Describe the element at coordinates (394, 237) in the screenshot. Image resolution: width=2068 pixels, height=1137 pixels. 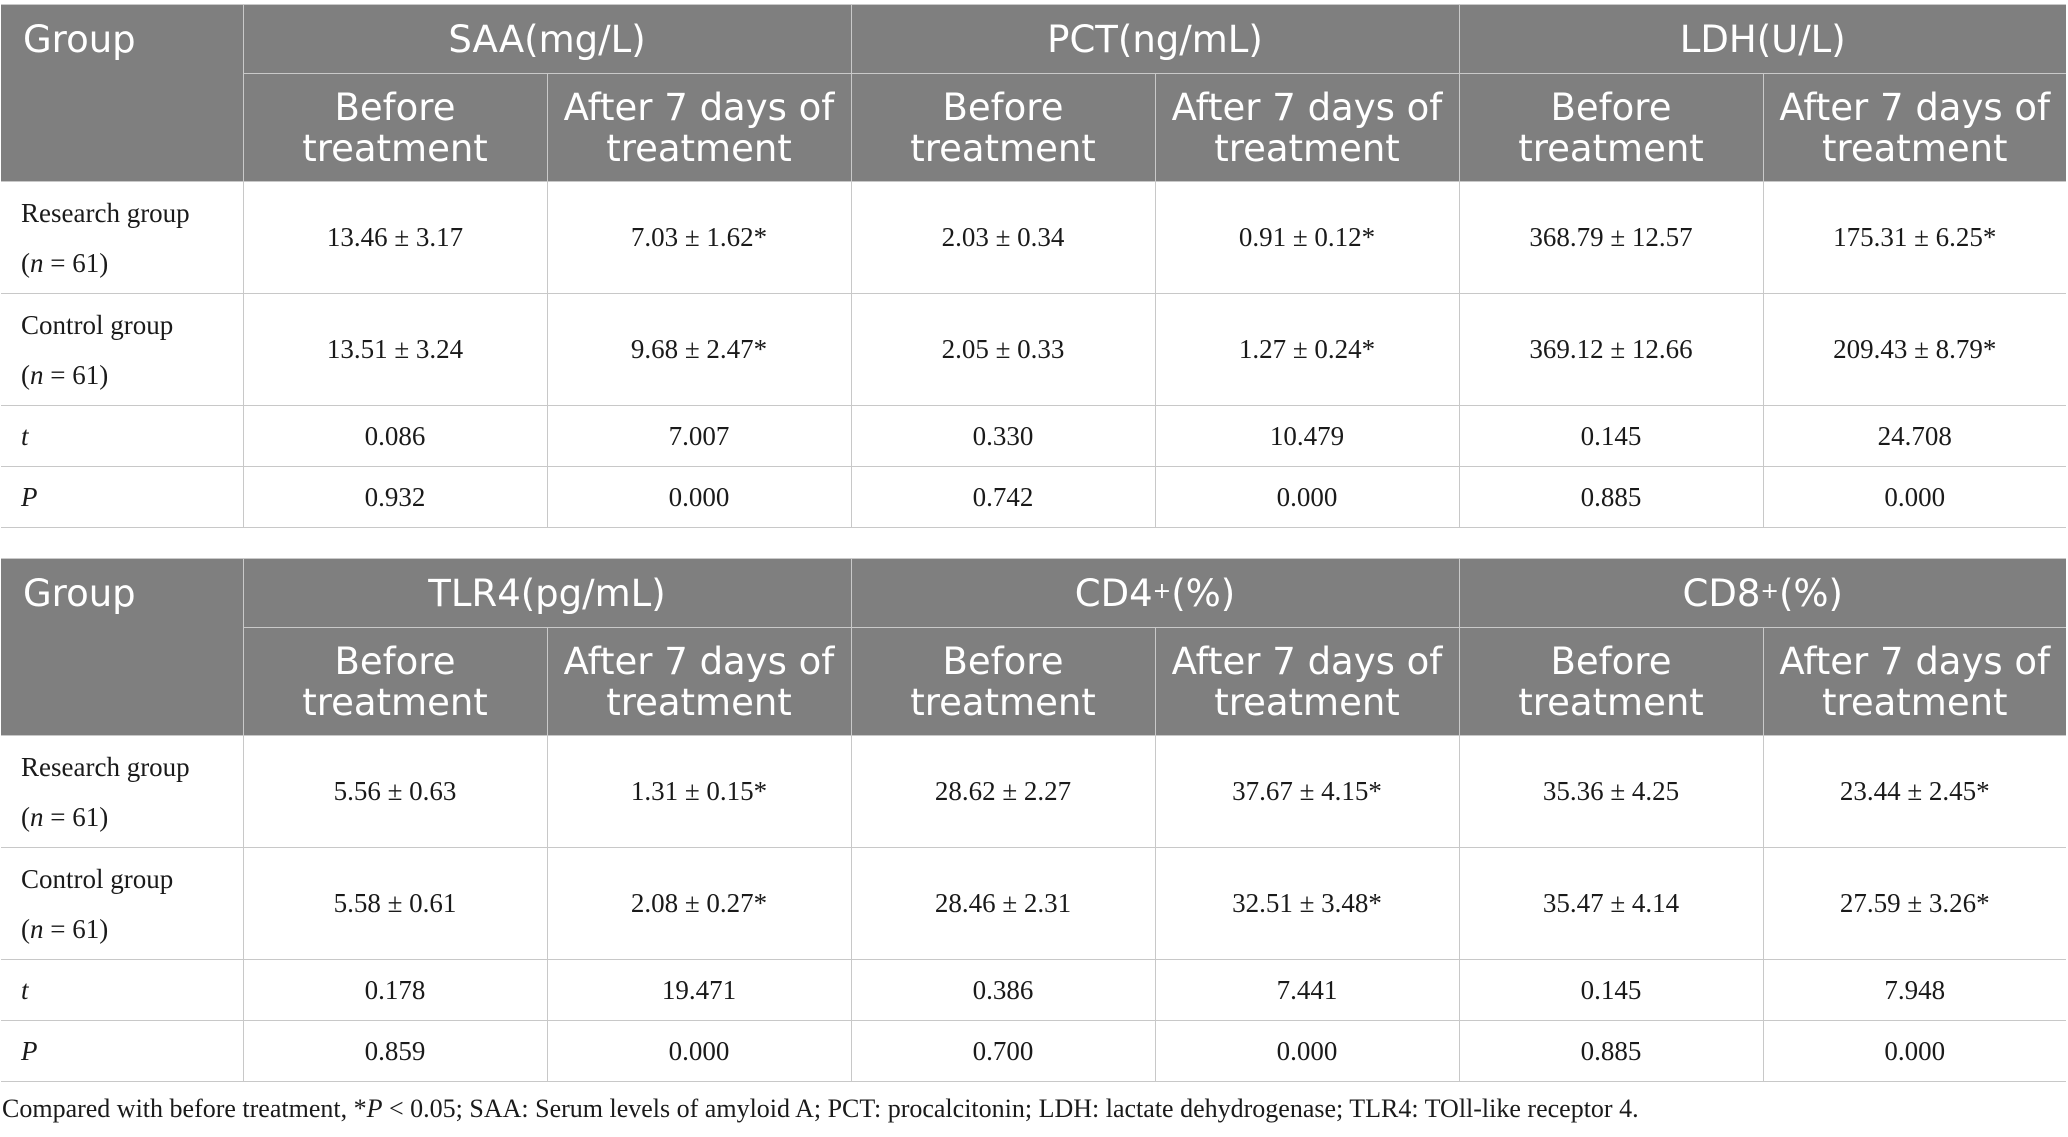
I see `table-cell: 13.46 ± 3.17` at that location.